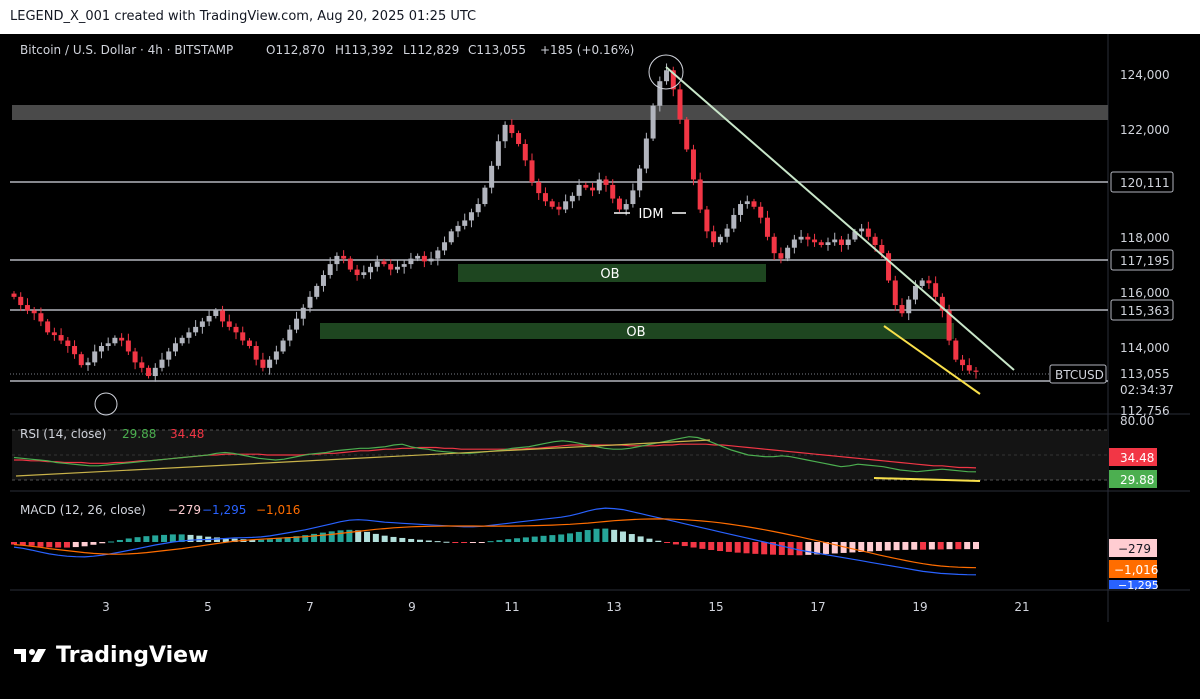 The height and width of the screenshot is (699, 1200). Describe the element at coordinates (126, 50) in the screenshot. I see `legend-symbol: Bitcoin / U.S. Dollar · 4h · BITSTAMP` at that location.